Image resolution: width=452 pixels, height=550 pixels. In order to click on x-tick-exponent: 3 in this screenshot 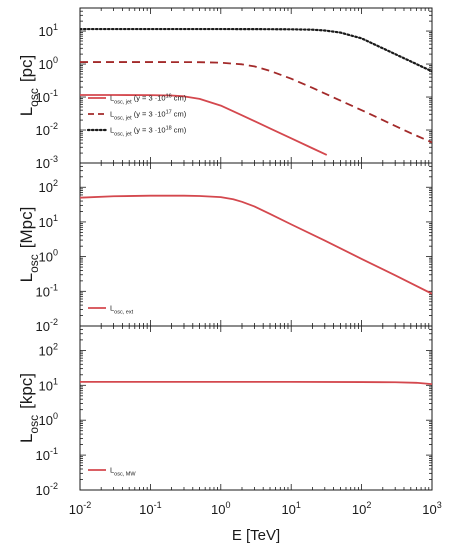, I will do `click(439, 505)`.